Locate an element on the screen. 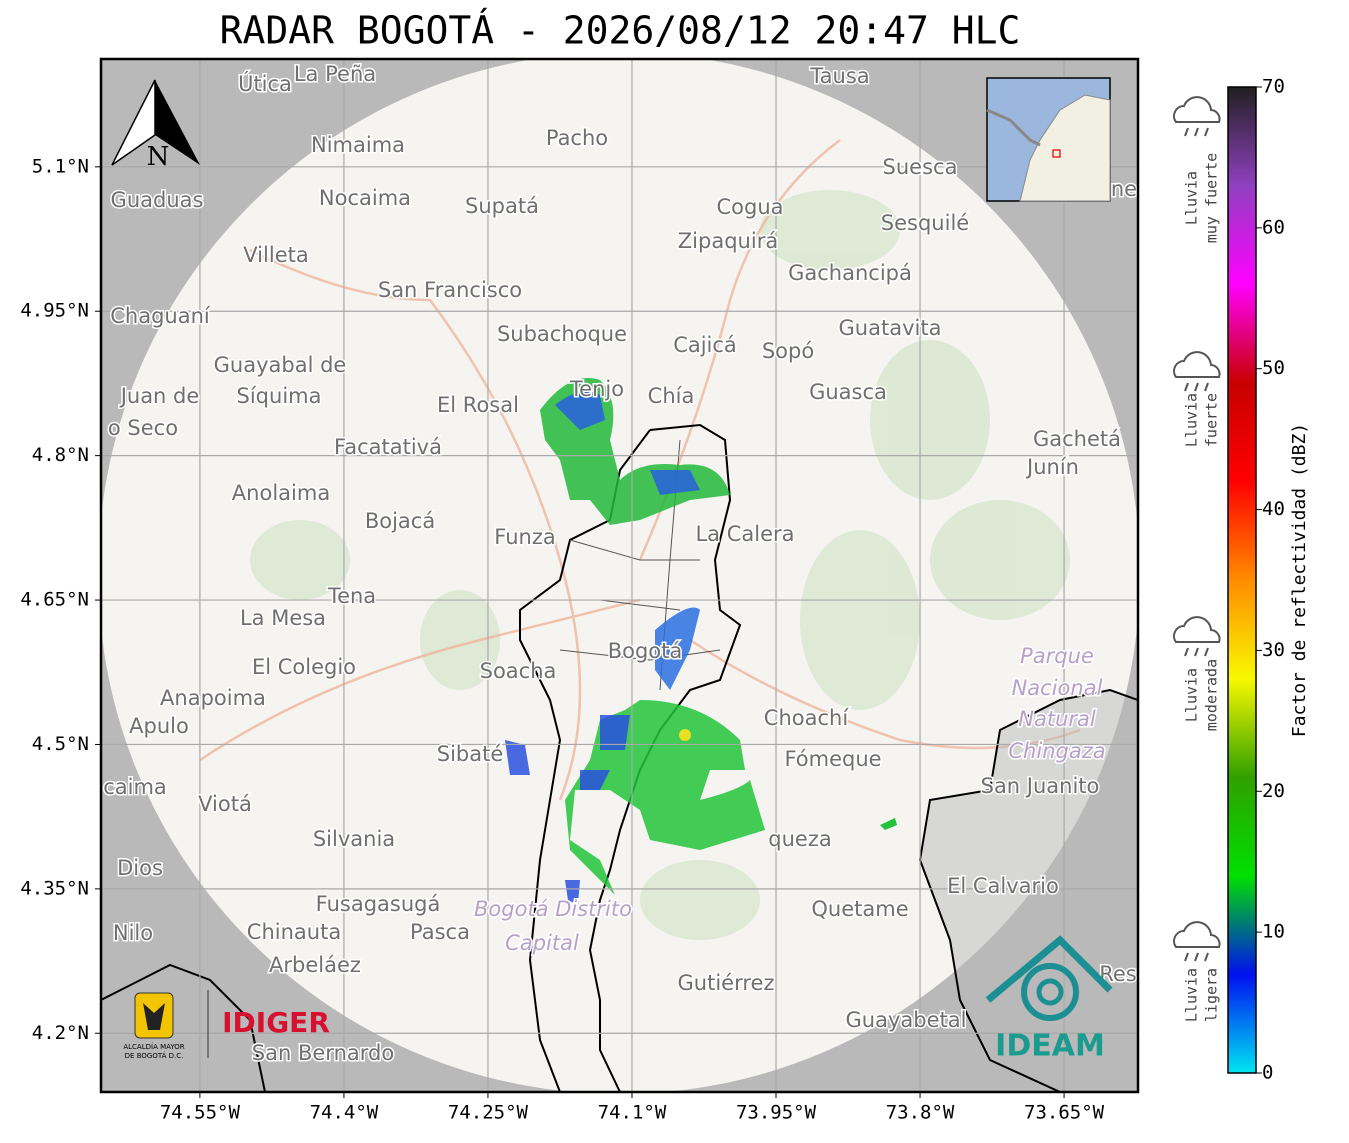  colorbar-tick-label: 40 is located at coordinates (1273, 509).